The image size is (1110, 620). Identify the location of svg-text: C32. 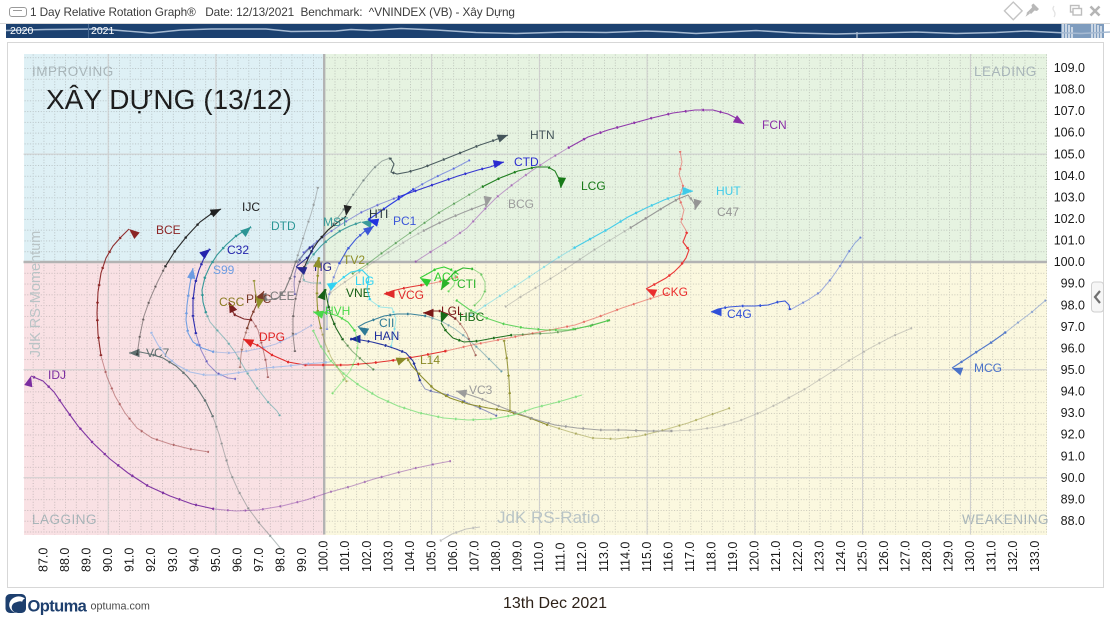
(238, 250).